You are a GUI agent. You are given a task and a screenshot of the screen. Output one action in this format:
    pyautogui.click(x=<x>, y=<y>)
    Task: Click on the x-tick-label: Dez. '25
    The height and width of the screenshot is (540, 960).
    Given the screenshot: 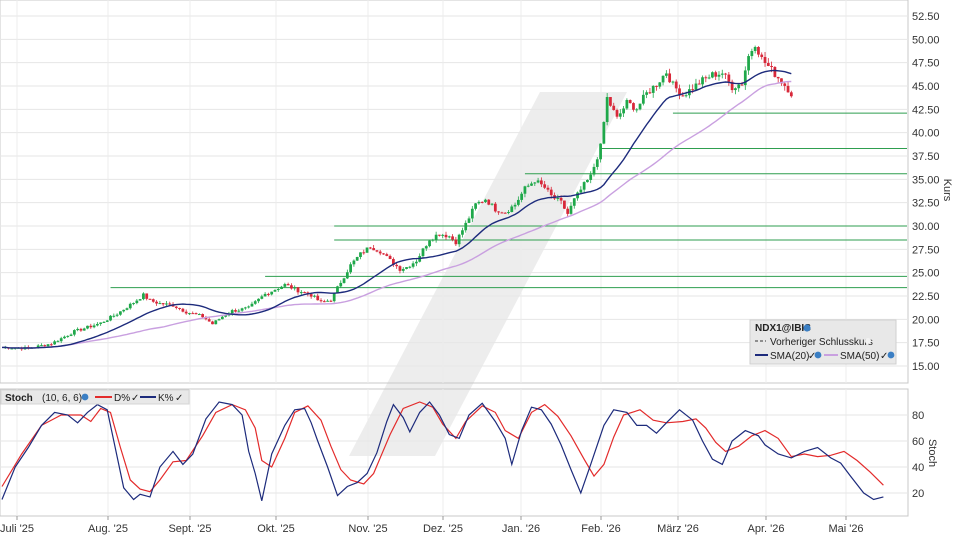 What is the action you would take?
    pyautogui.click(x=443, y=529)
    